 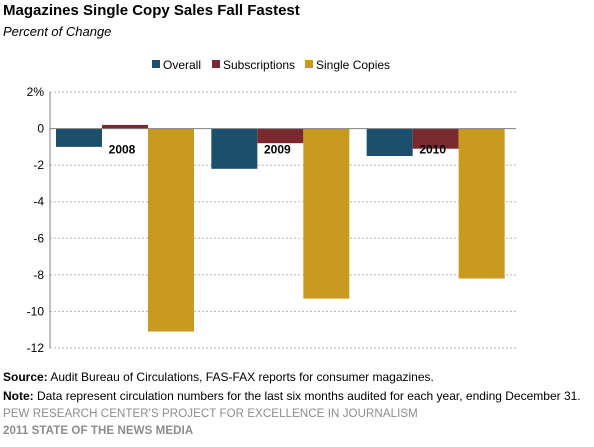 I want to click on y-tick-label: -12, so click(x=36, y=348).